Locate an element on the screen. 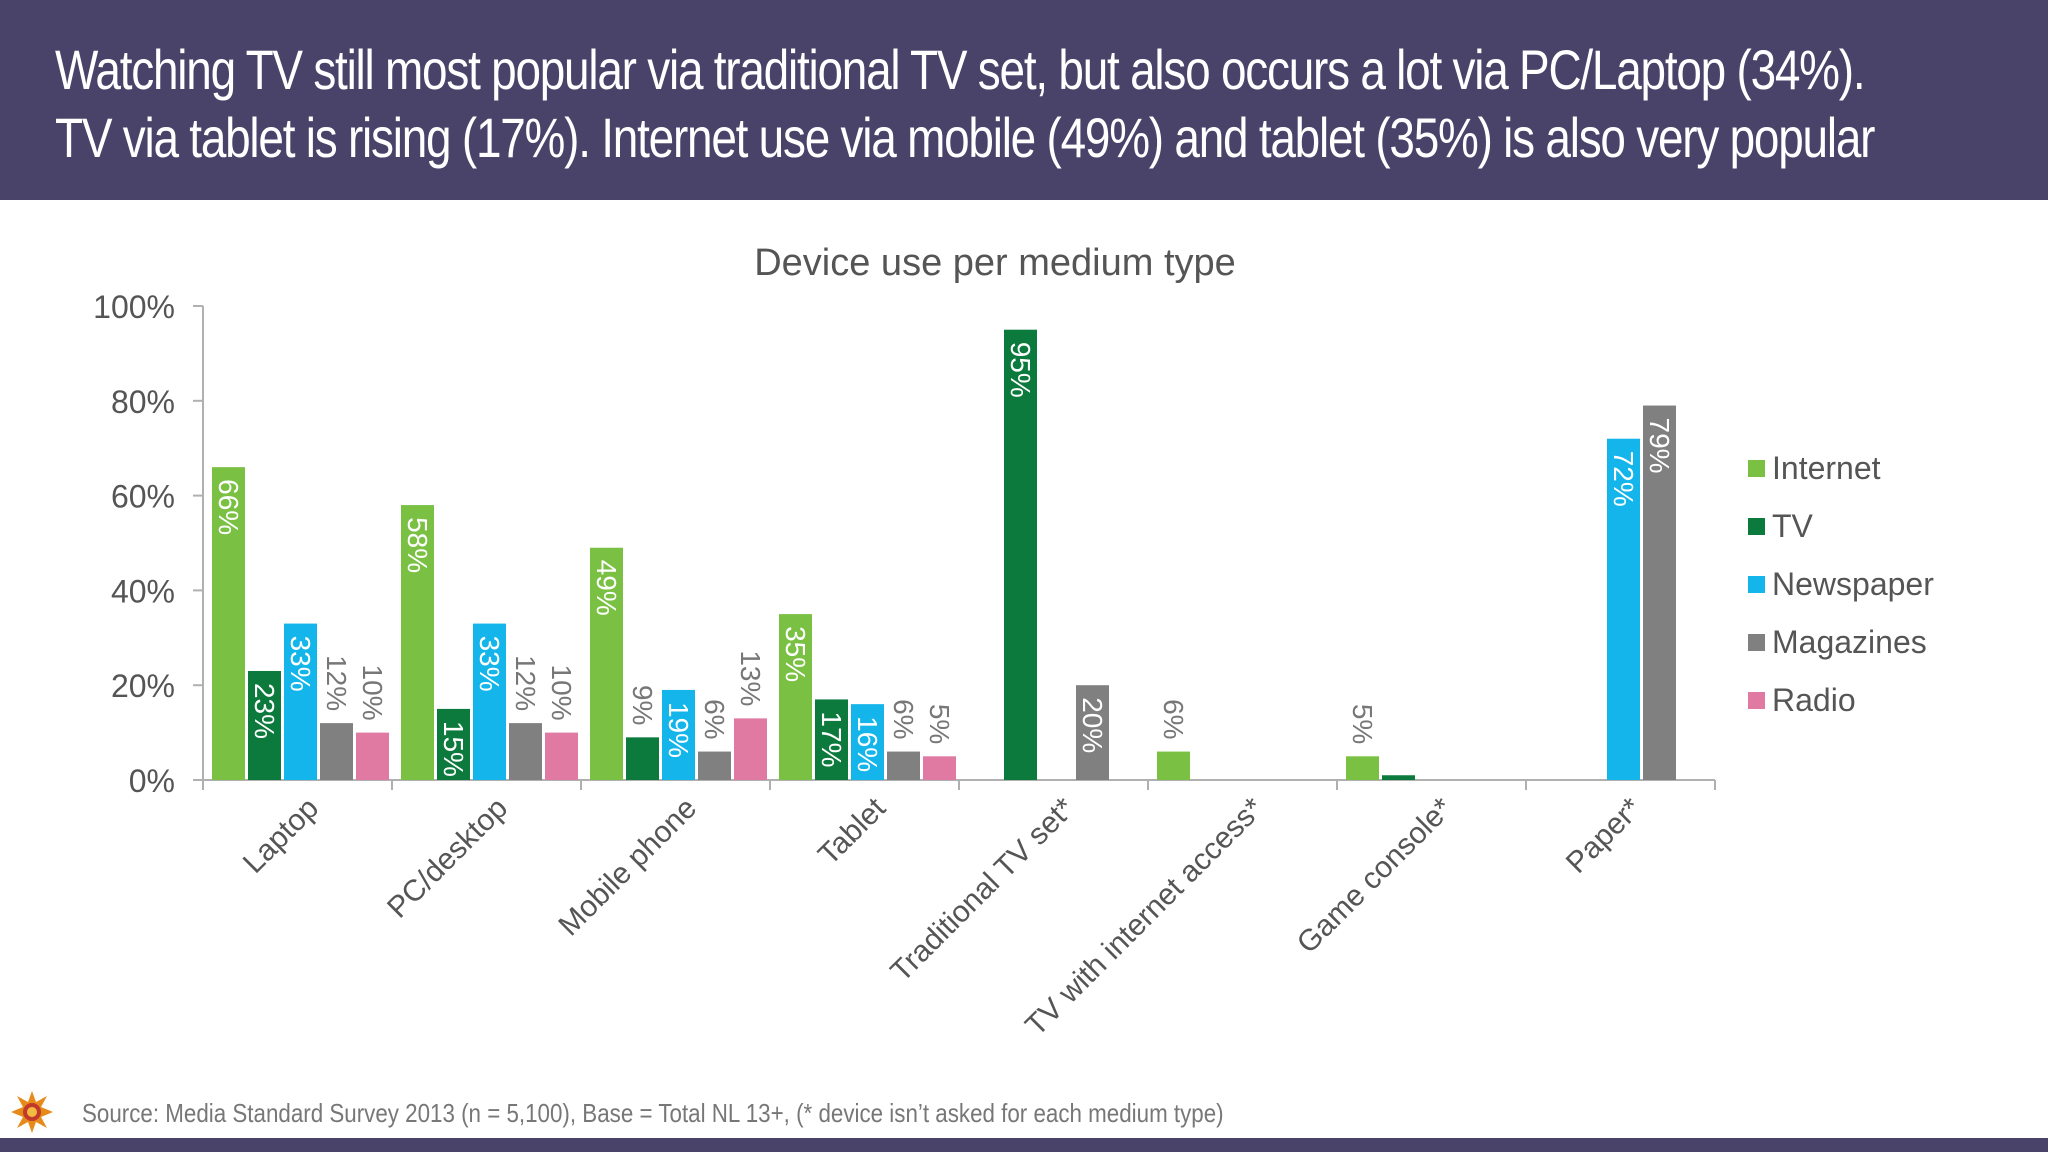 This screenshot has height=1152, width=2048. data-label: 79% is located at coordinates (1659, 446).